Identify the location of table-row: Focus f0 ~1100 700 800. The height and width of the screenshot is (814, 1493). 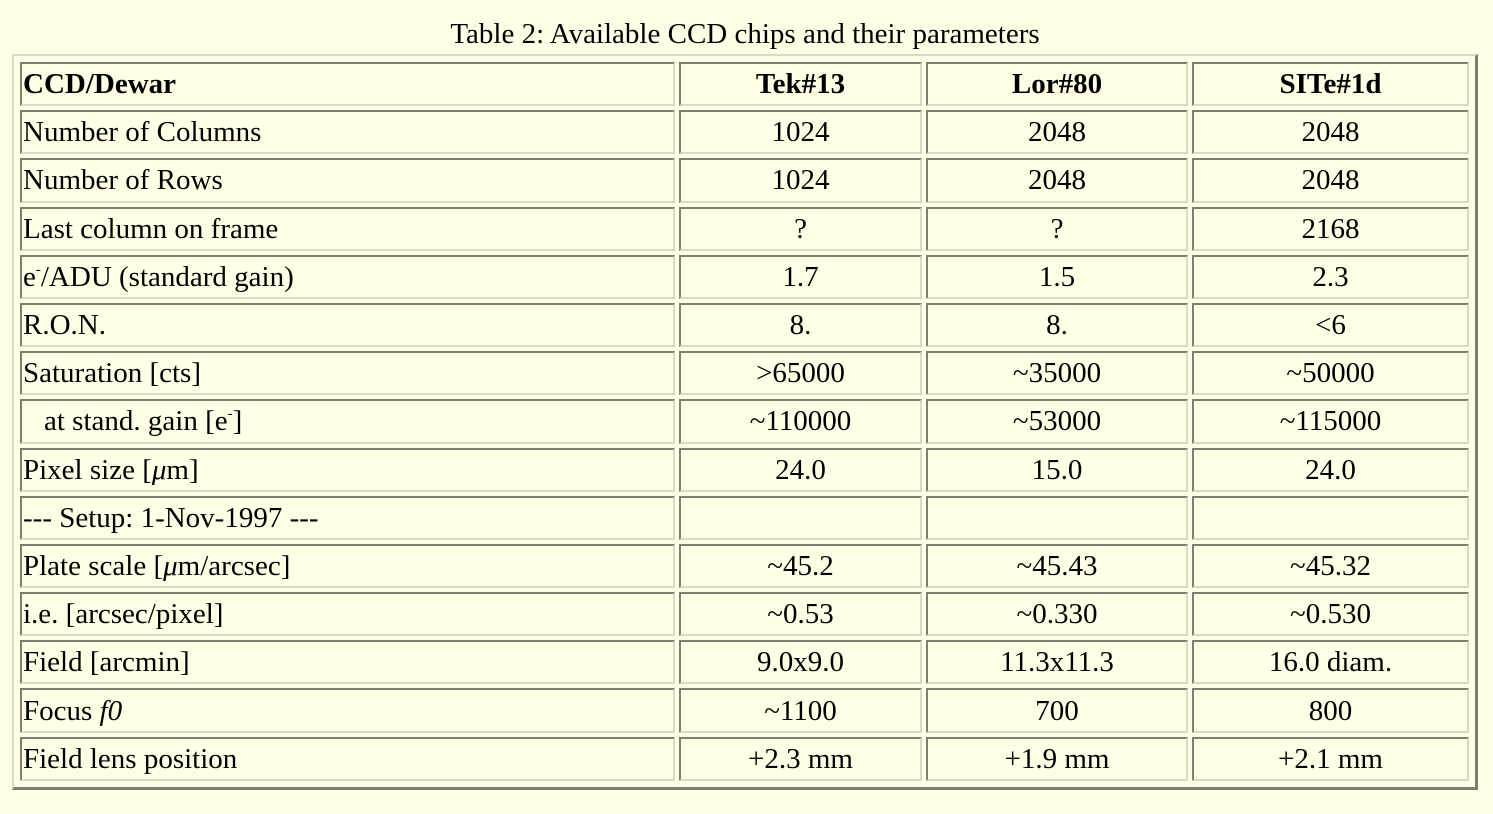
(744, 710).